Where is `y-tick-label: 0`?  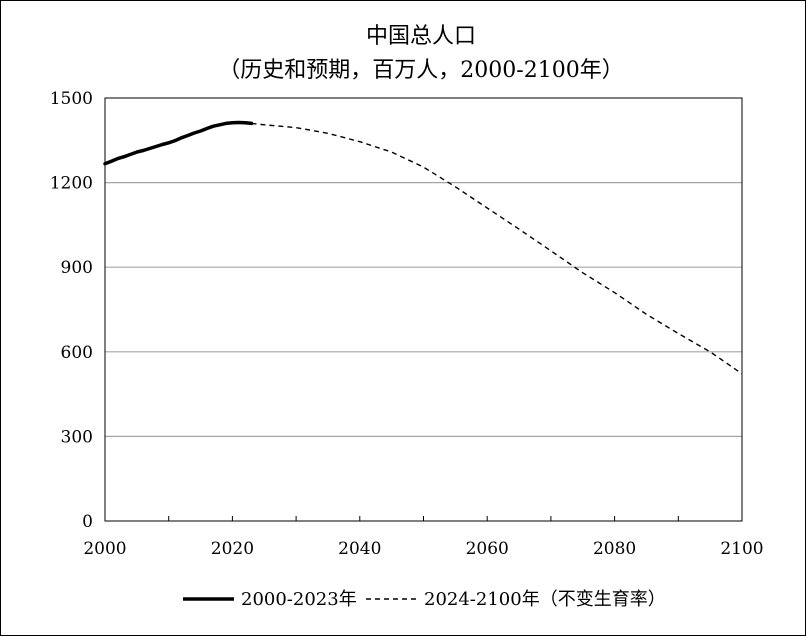 y-tick-label: 0 is located at coordinates (87, 522).